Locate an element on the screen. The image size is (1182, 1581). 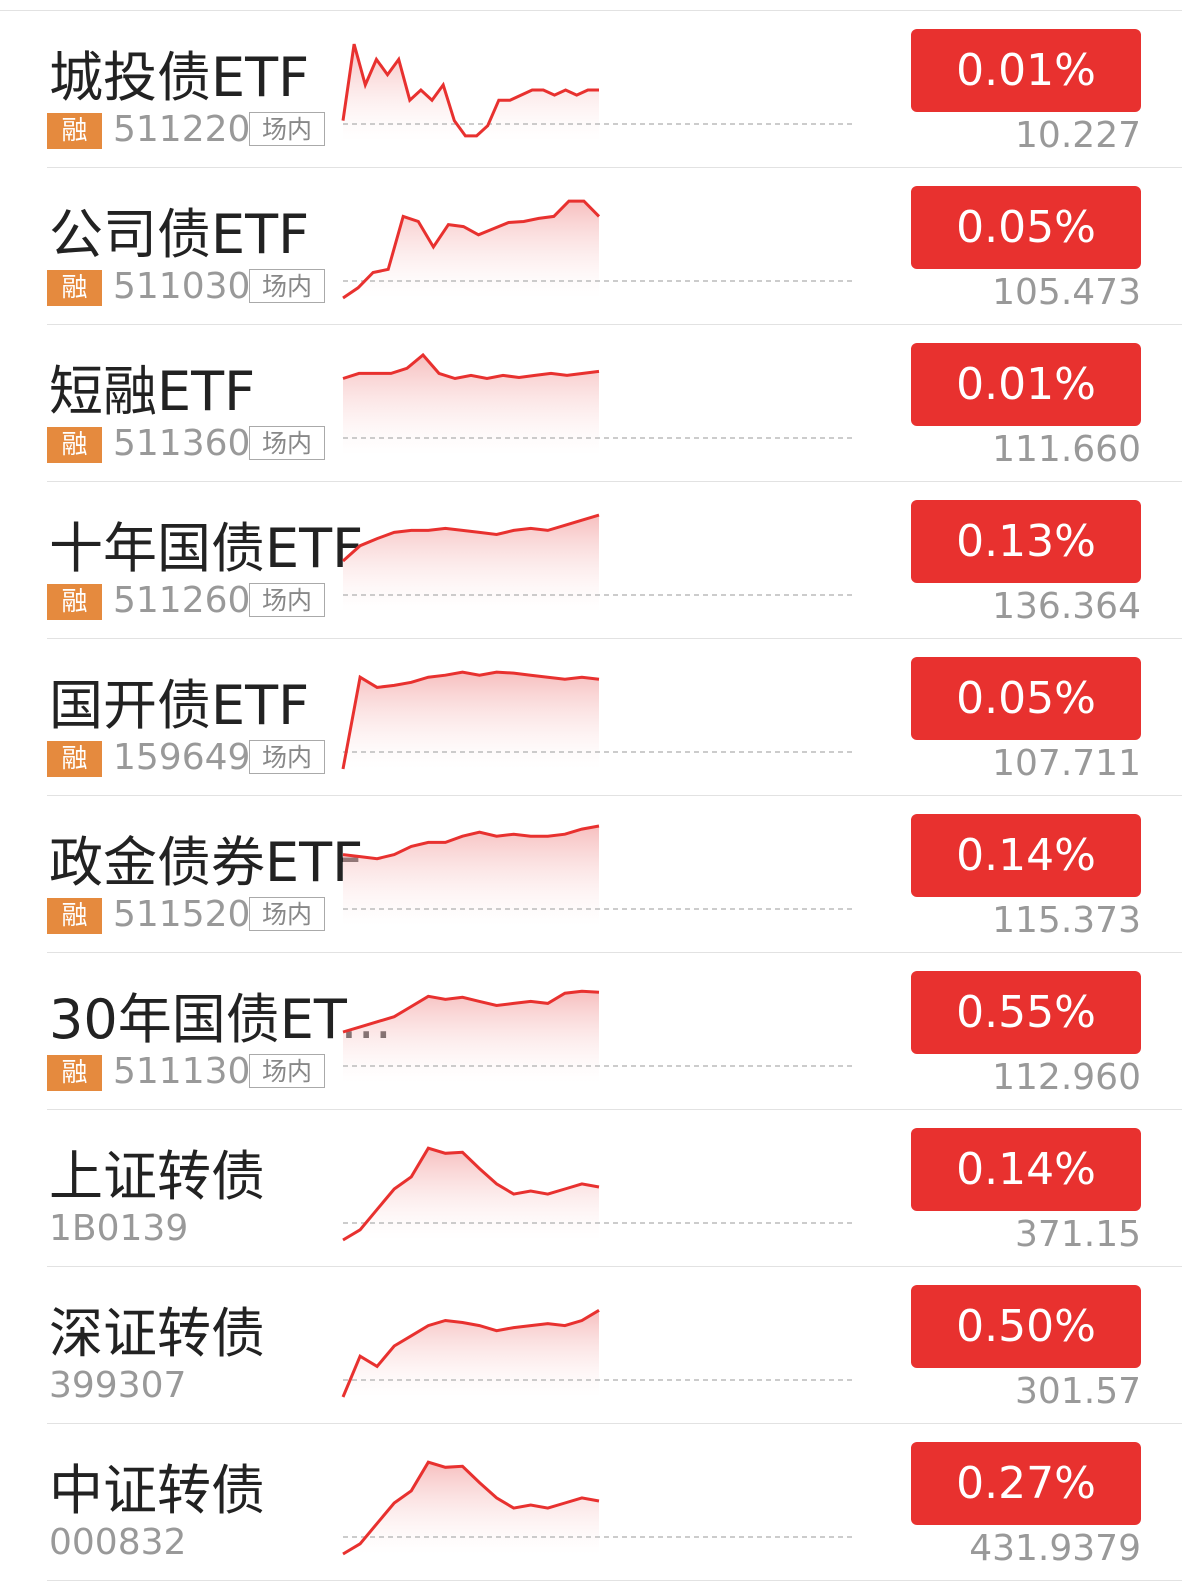
fund-code: 159649 is located at coordinates (182, 757).